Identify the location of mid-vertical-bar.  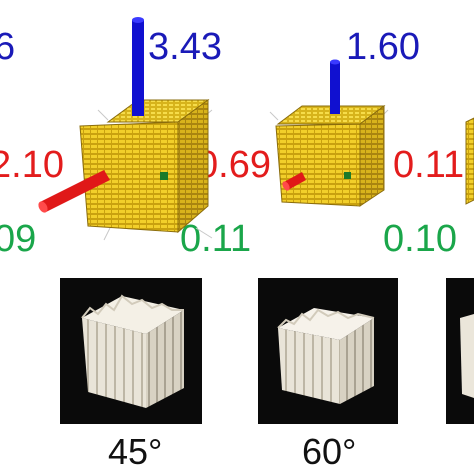
(138, 66).